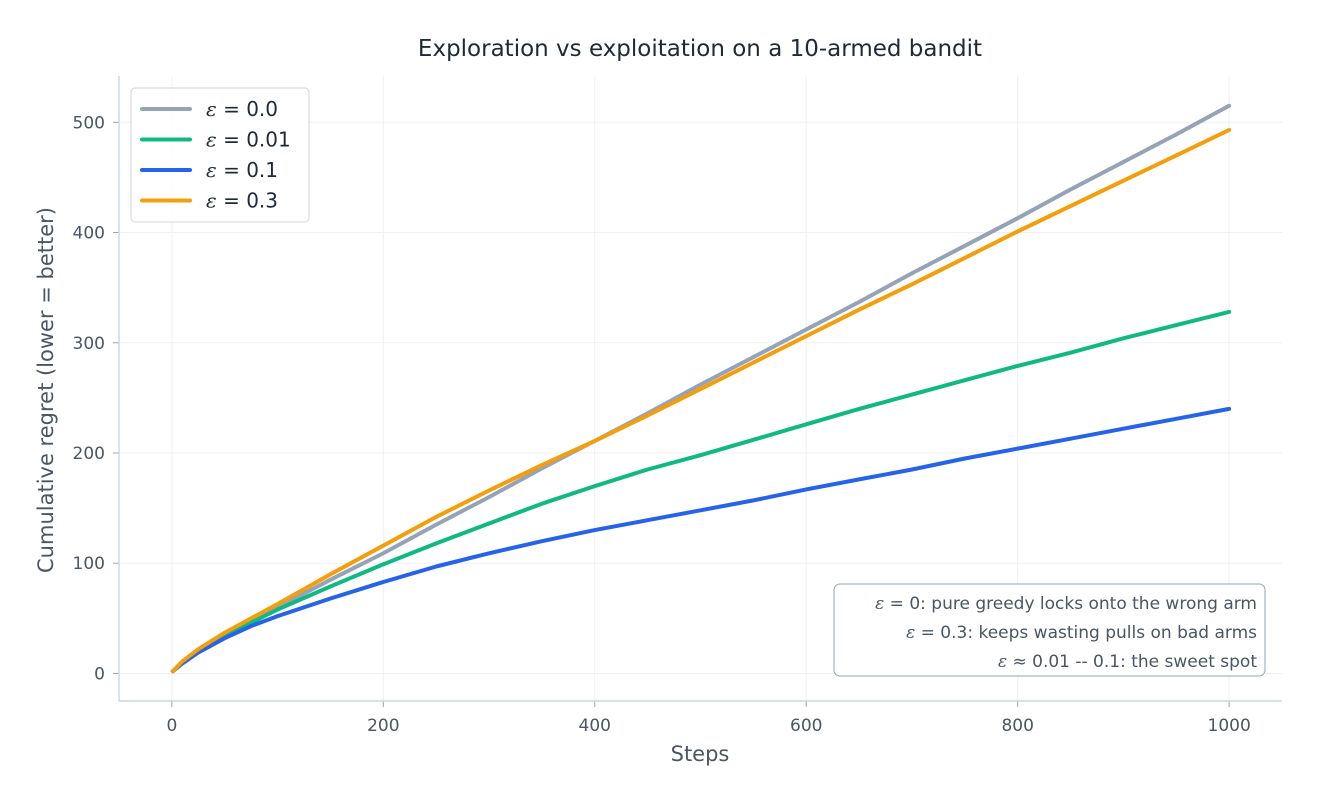  I want to click on x-tick-label: 800, so click(1017, 726).